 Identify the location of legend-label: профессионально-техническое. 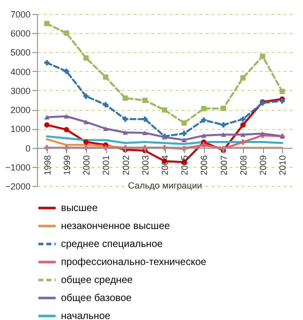
(134, 262).